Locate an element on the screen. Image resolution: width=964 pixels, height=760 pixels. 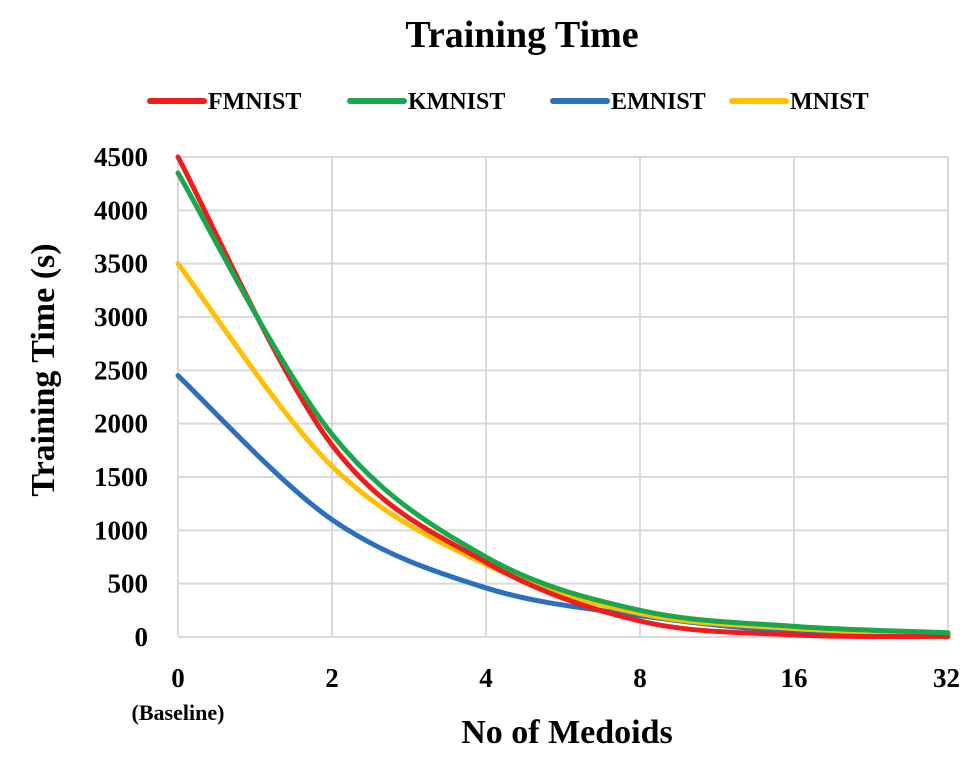
x-tick-label: 0 is located at coordinates (178, 678).